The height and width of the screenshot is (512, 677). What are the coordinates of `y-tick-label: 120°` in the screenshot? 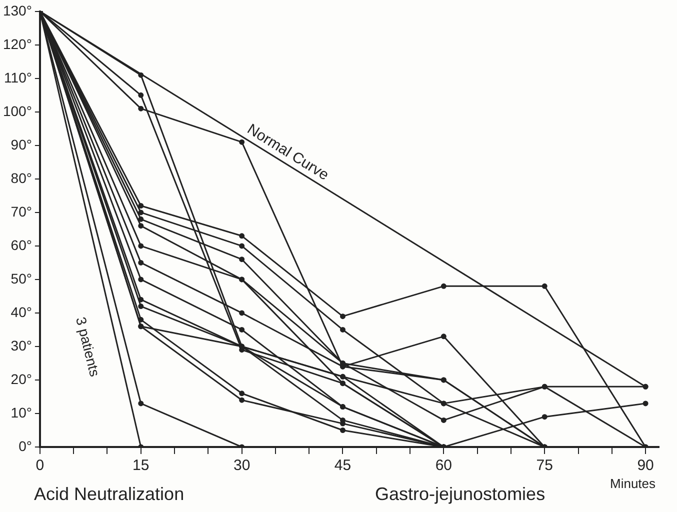 It's located at (17, 44).